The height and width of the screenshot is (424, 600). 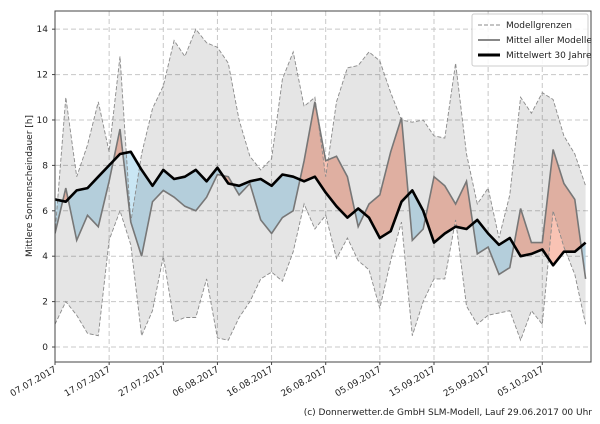 What do you see at coordinates (45, 166) in the screenshot?
I see `y-tick-label: 8` at bounding box center [45, 166].